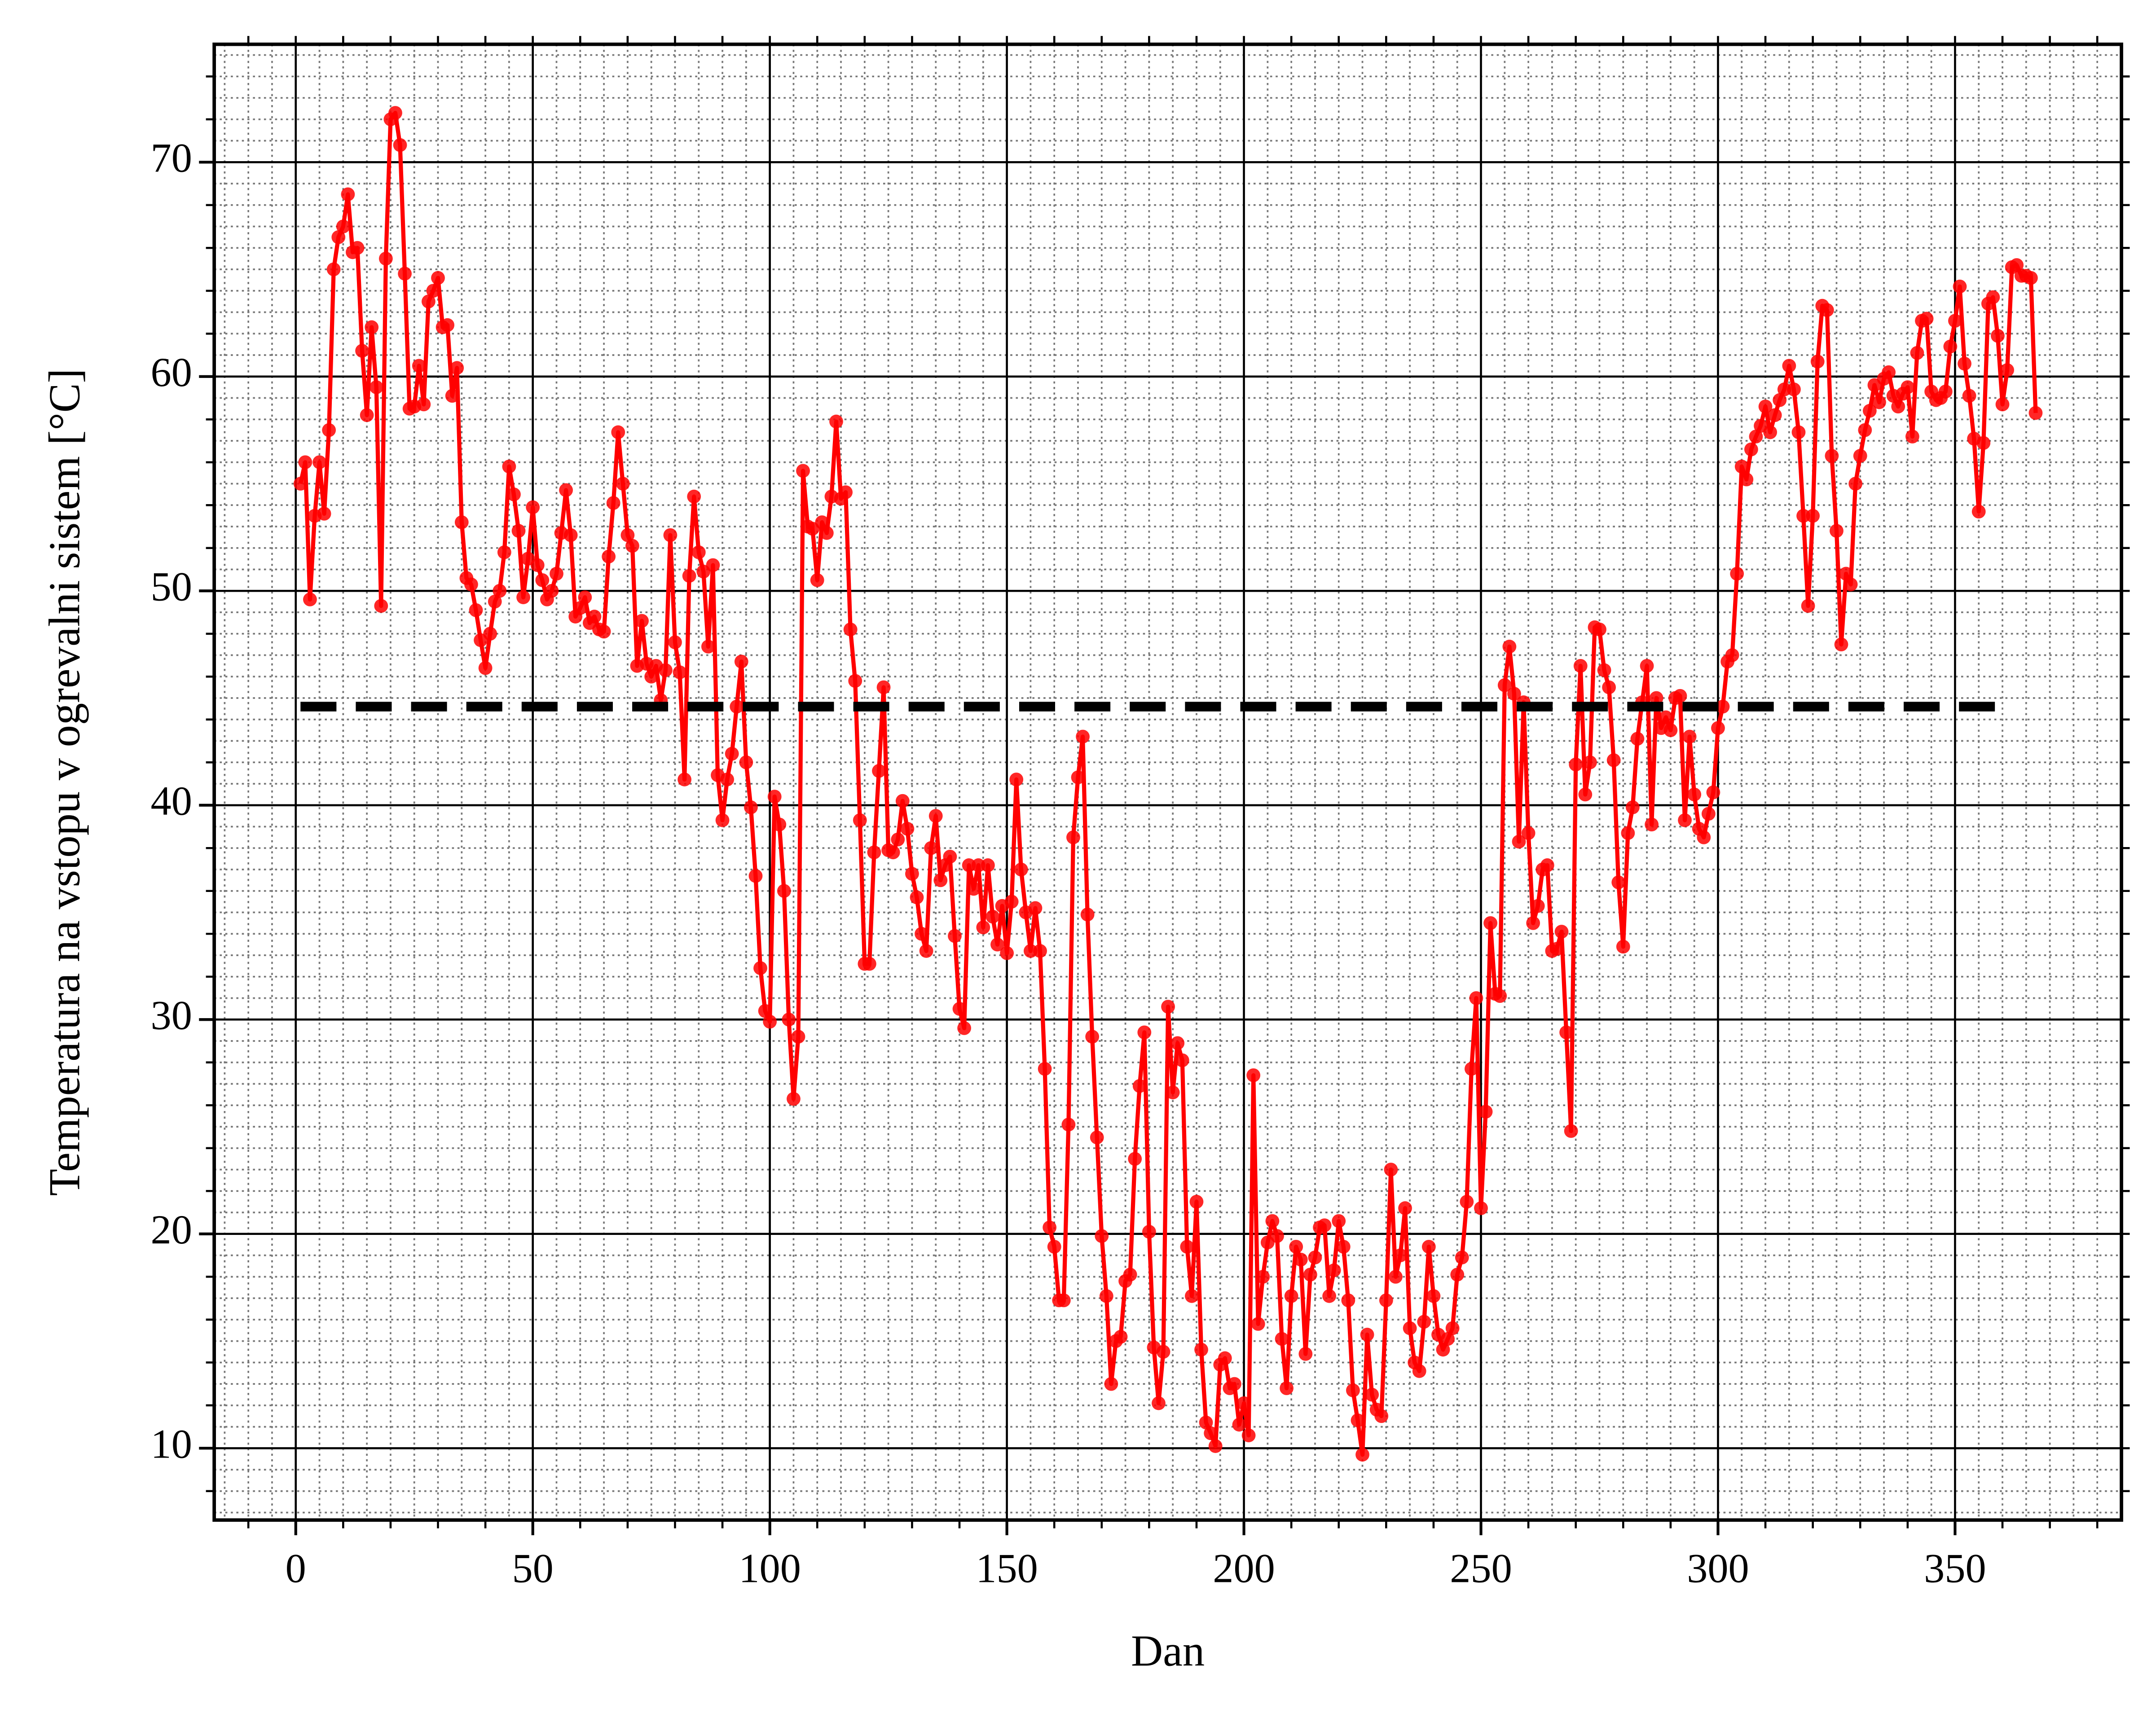 The width and height of the screenshot is (2156, 1726). Describe the element at coordinates (171, 801) in the screenshot. I see `y-tick-label: 40` at that location.